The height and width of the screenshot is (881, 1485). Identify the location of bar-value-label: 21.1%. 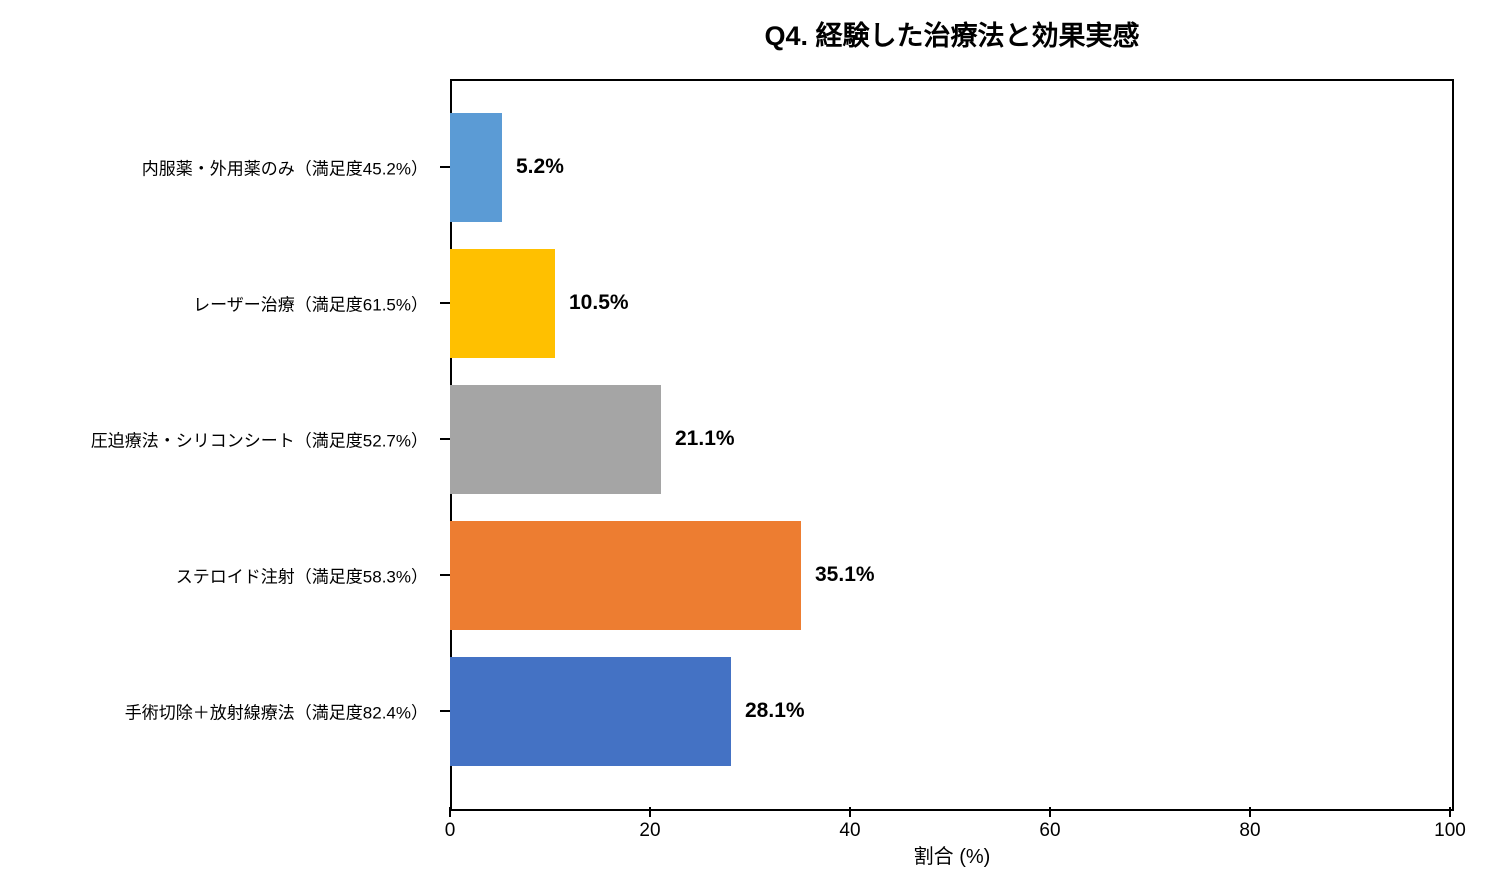
(705, 438).